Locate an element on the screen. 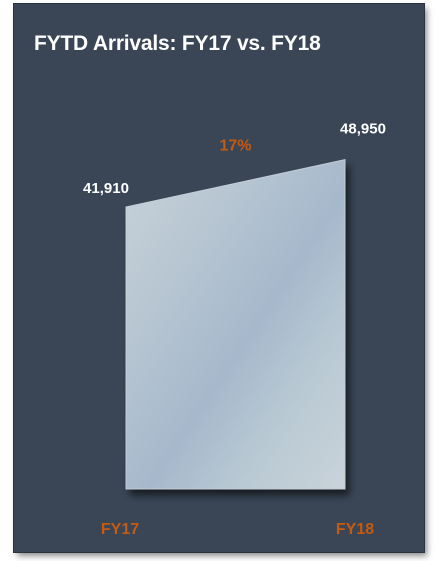  data-label-fy17: 41,910 is located at coordinates (106, 188).